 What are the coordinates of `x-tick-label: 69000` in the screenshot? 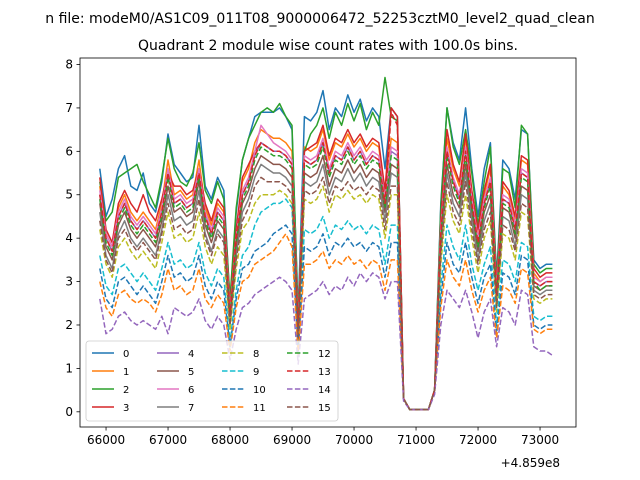 It's located at (292, 440).